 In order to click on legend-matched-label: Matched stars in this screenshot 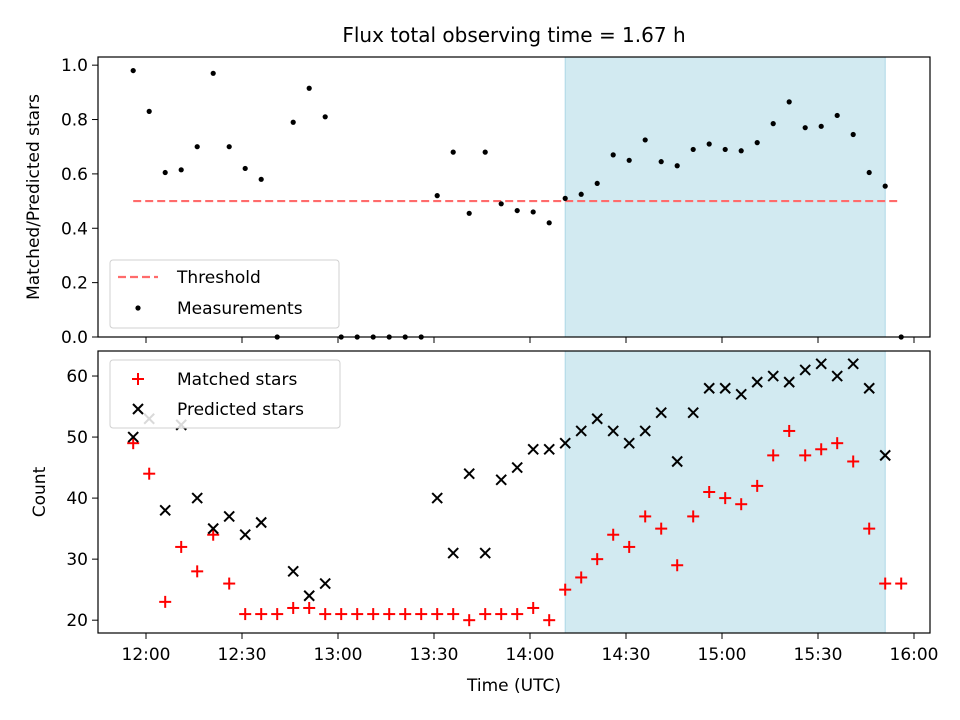, I will do `click(237, 380)`.